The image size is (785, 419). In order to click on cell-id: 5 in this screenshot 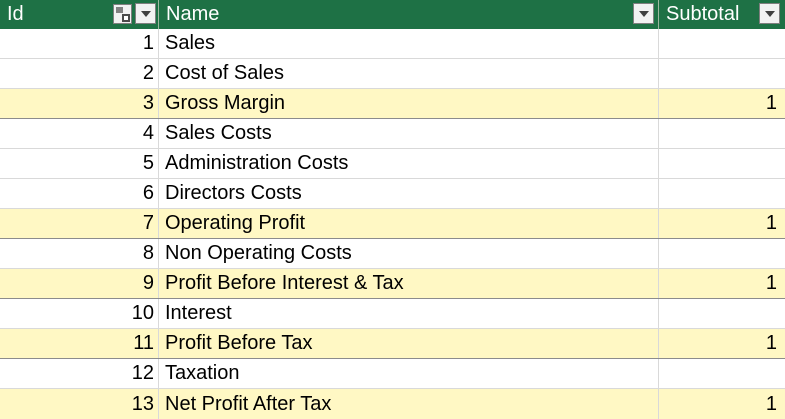, I will do `click(79, 163)`.